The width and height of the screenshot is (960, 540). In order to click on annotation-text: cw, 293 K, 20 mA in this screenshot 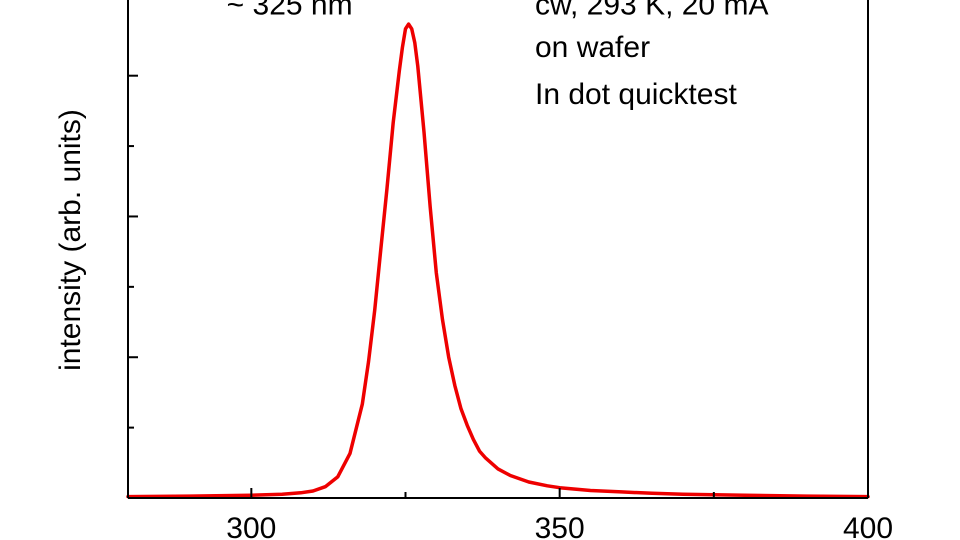, I will do `click(651, 11)`.